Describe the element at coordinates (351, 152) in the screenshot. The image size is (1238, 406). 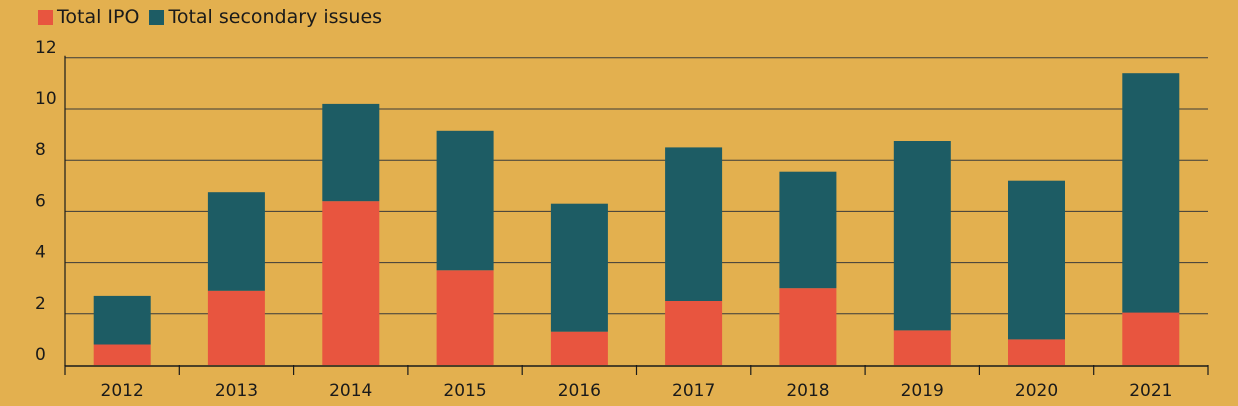
I see `bar-secondary-2014` at that location.